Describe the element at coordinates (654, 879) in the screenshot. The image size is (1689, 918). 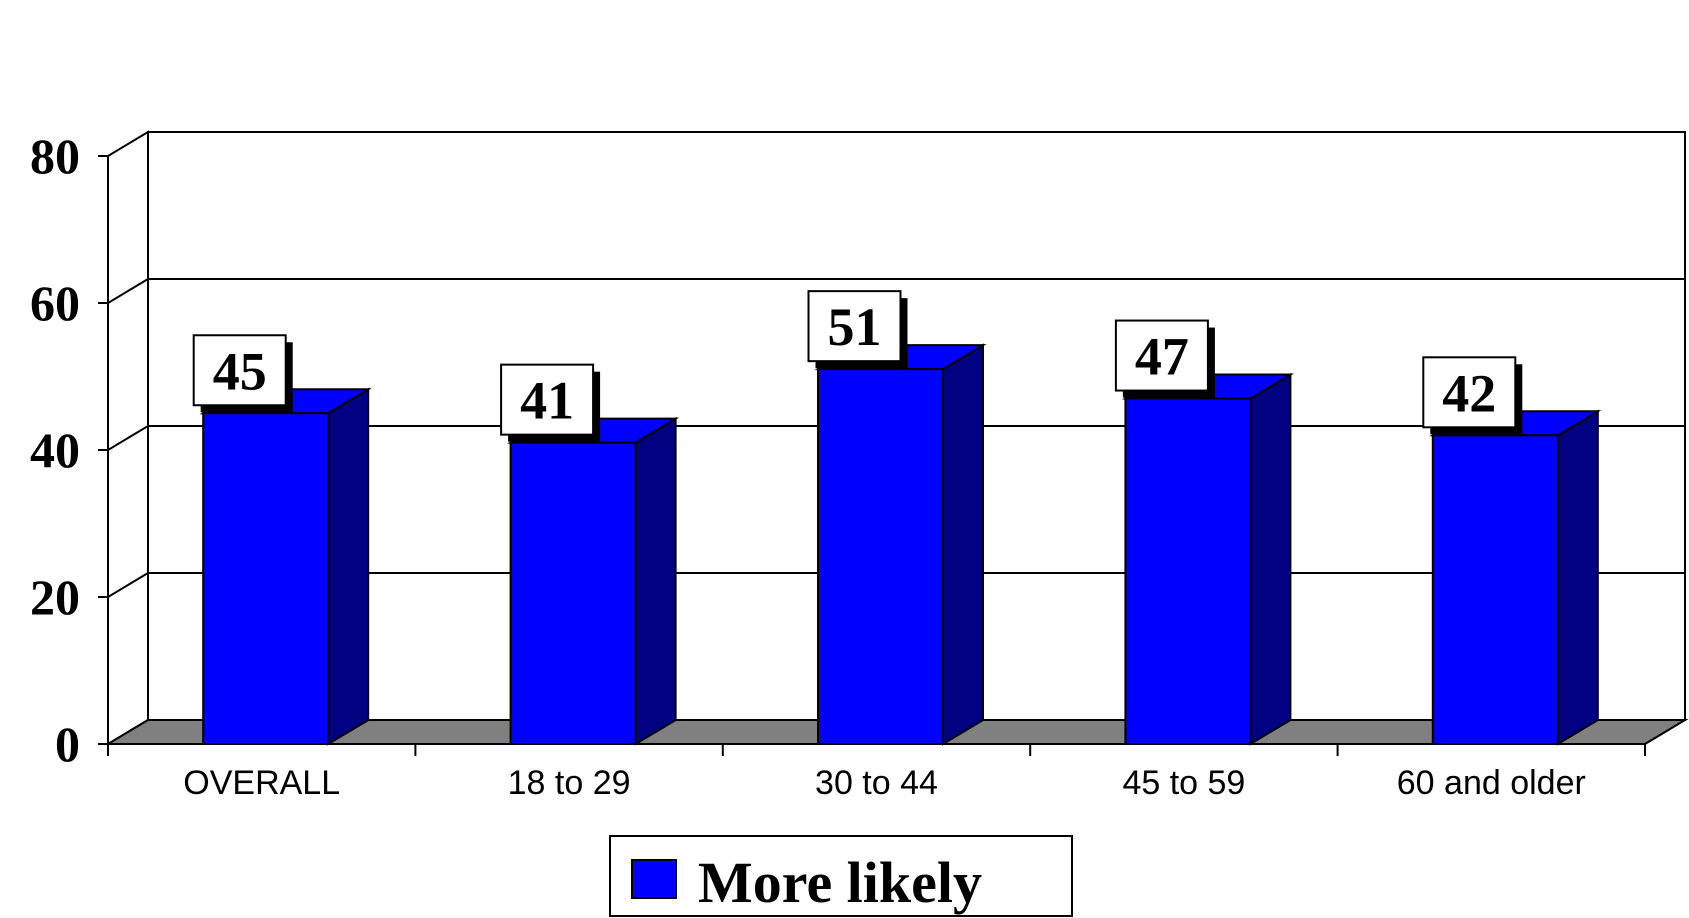
I see `legend-swatch` at that location.